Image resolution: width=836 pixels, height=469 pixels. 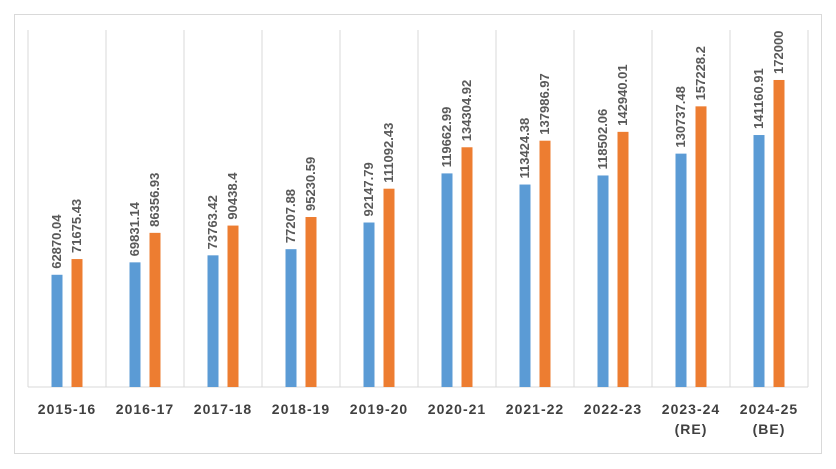 I want to click on x-tick-label: (RE), so click(x=691, y=429).